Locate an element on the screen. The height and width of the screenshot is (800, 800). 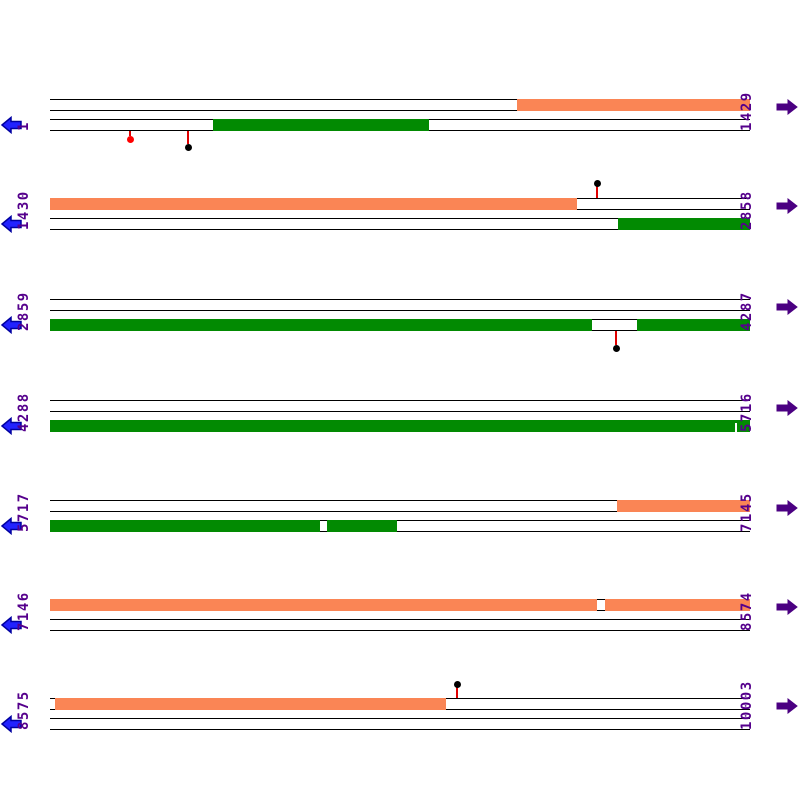
marker-red-dot is located at coordinates (130, 139).